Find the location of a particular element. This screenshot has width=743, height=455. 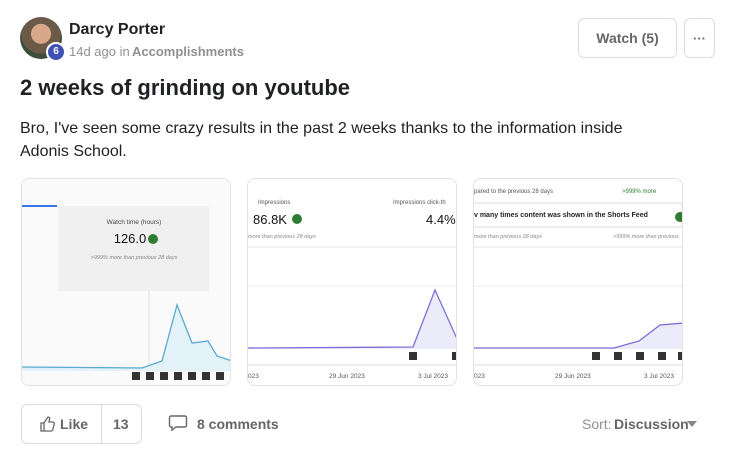

post-time: 14d ago in is located at coordinates (99, 51).